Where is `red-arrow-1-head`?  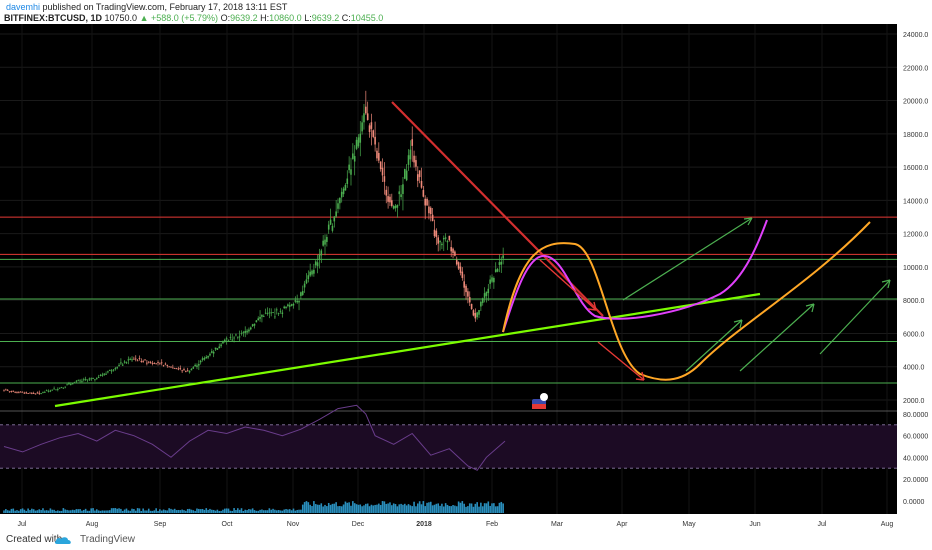
red-arrow-1-head is located at coordinates (592, 306).